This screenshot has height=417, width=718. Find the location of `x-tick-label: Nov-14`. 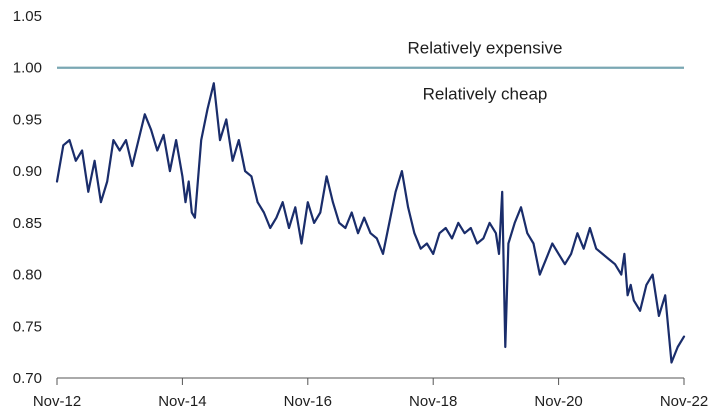

x-tick-label: Nov-14 is located at coordinates (182, 401).